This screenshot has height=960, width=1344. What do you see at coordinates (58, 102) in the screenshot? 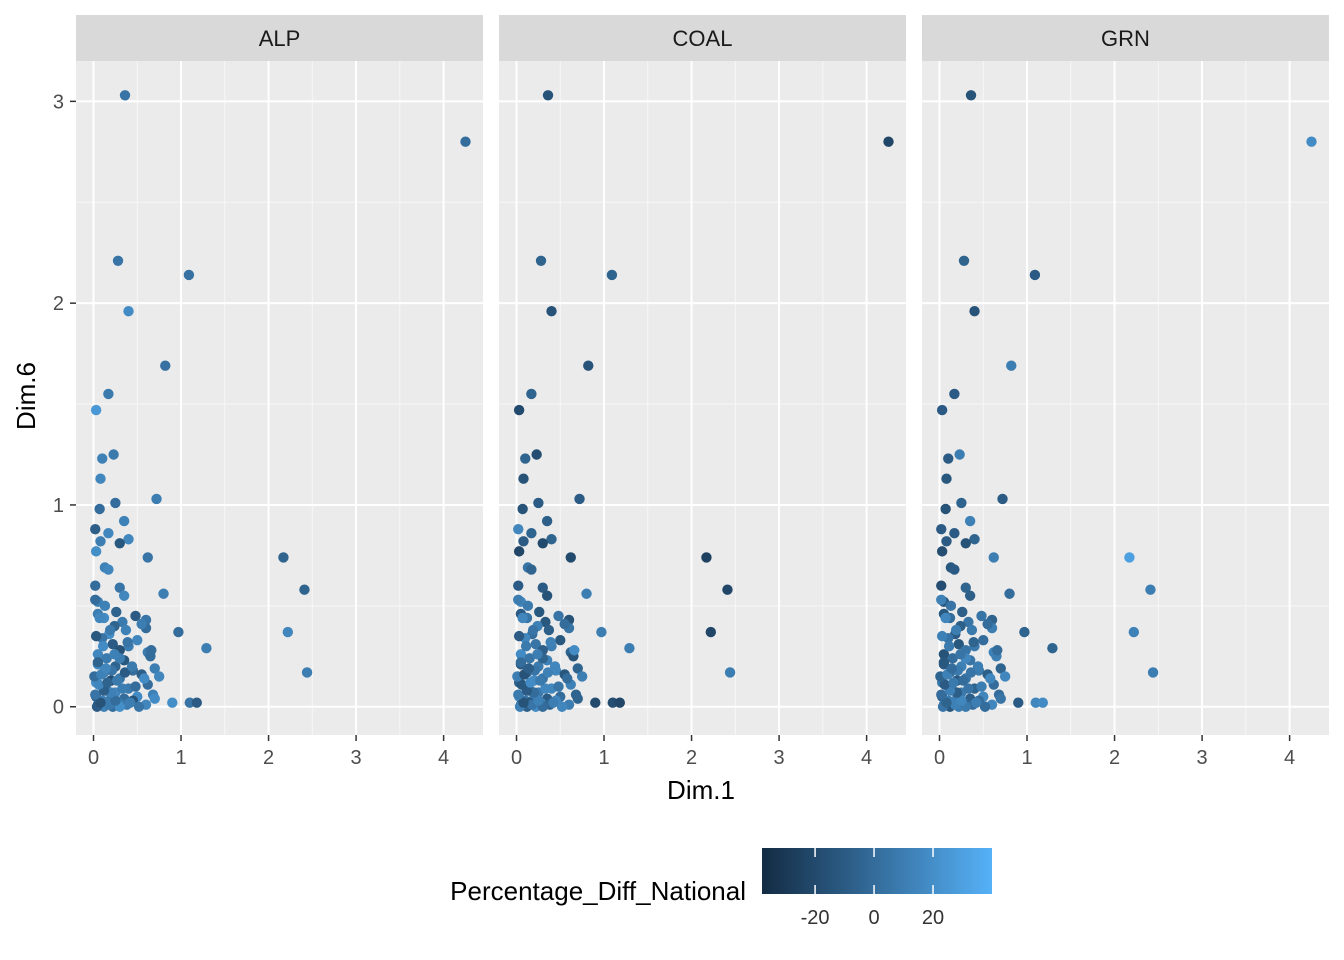
I see `y-tick-label: 3` at bounding box center [58, 102].